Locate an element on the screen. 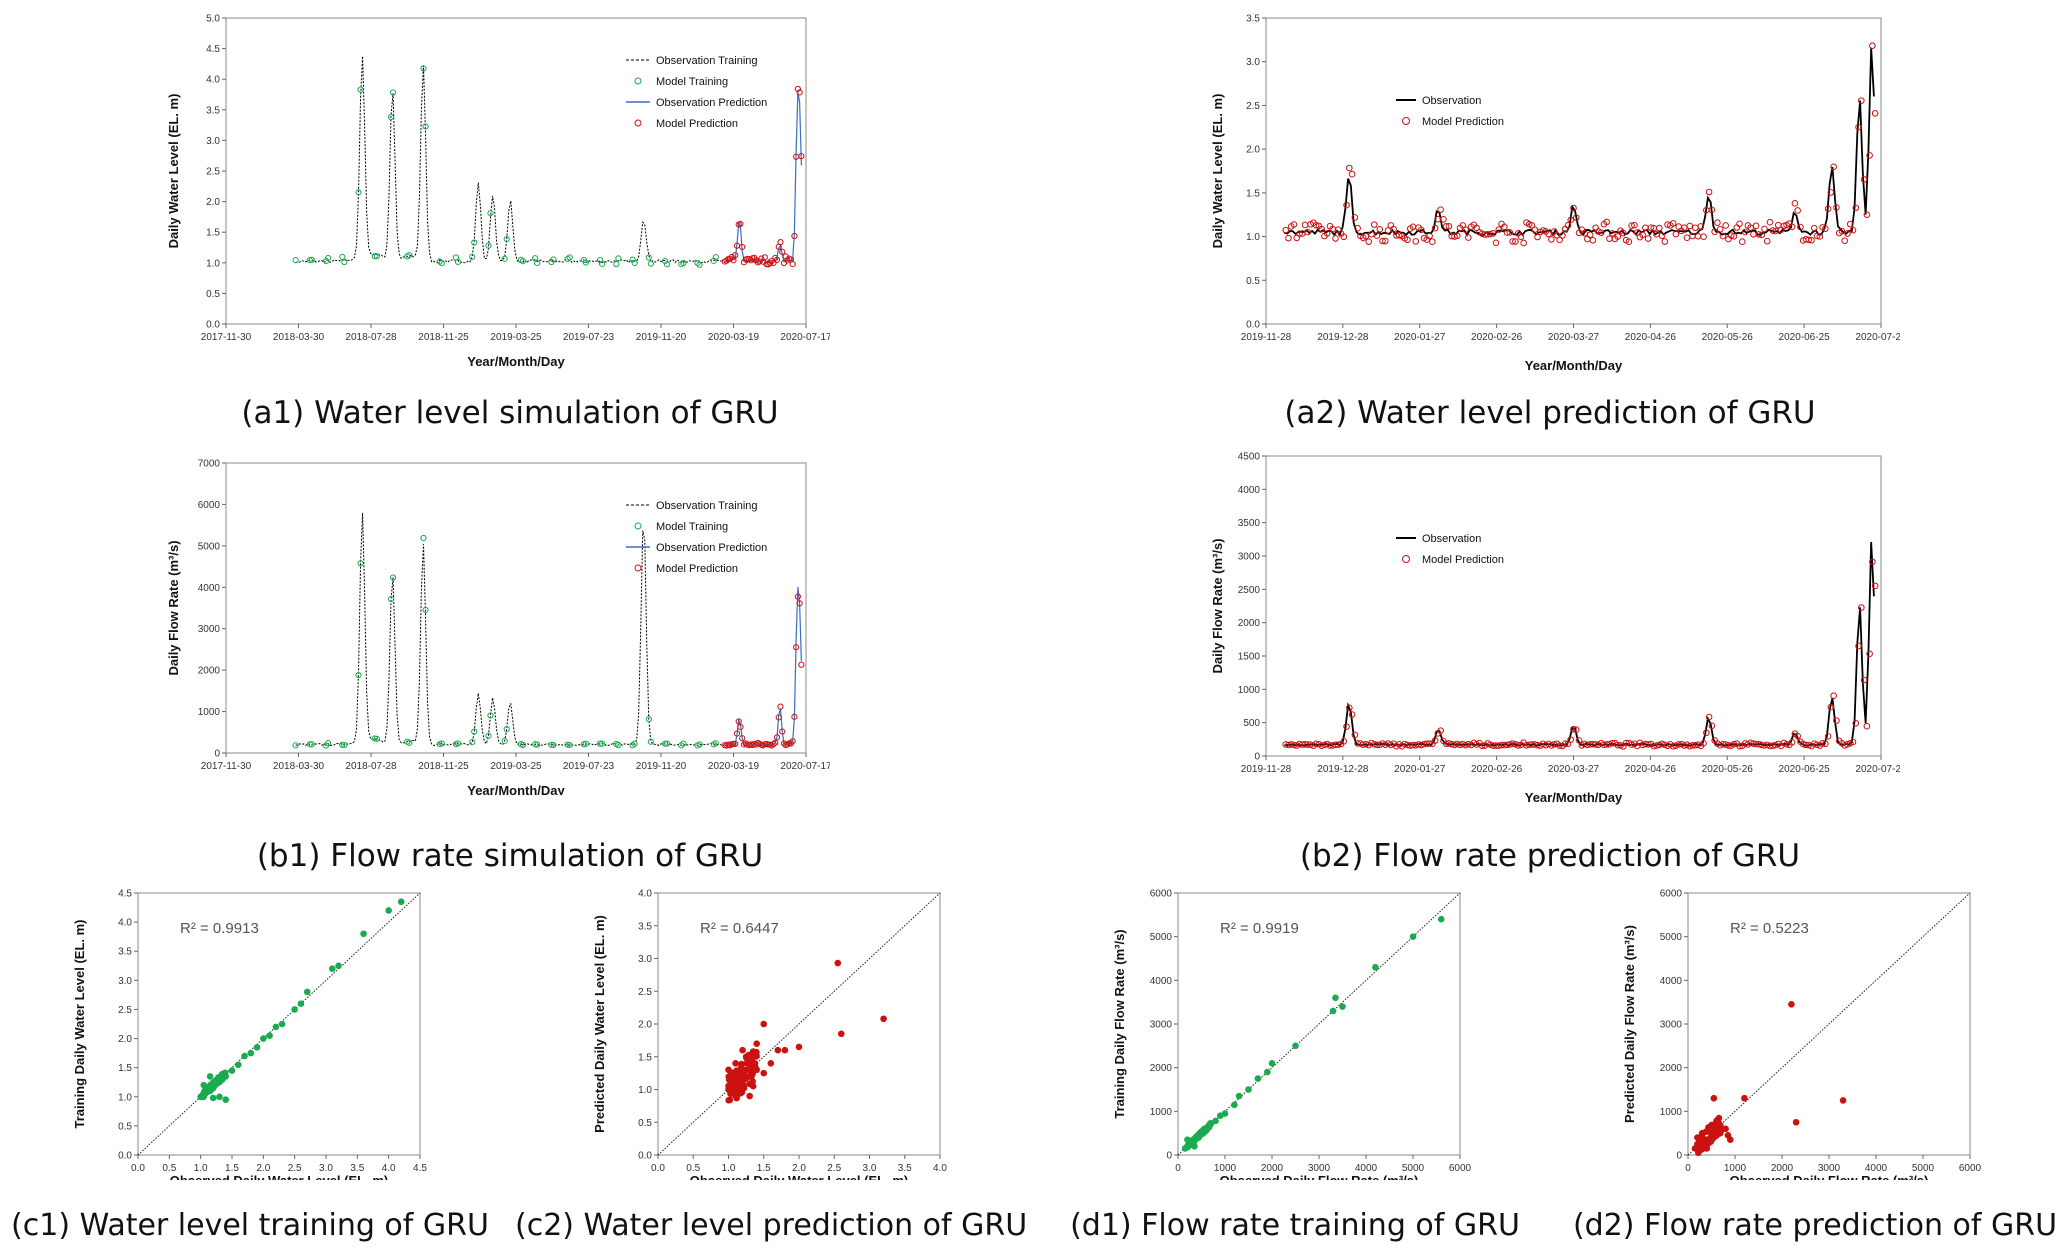  caption-c1: (c1) Water level training of GRU is located at coordinates (250, 1225).